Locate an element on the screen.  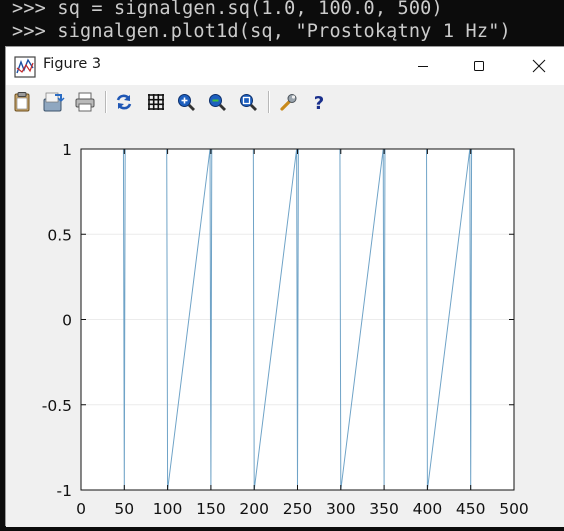
maximize-button is located at coordinates (479, 66).